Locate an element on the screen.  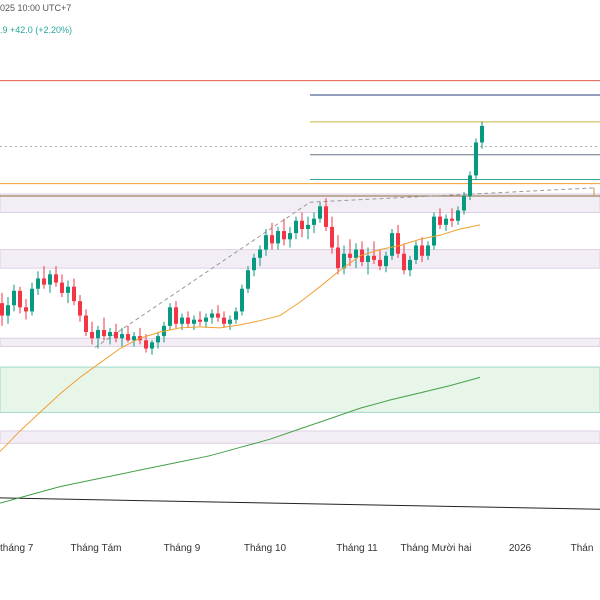
trendline is located at coordinates (300, 503).